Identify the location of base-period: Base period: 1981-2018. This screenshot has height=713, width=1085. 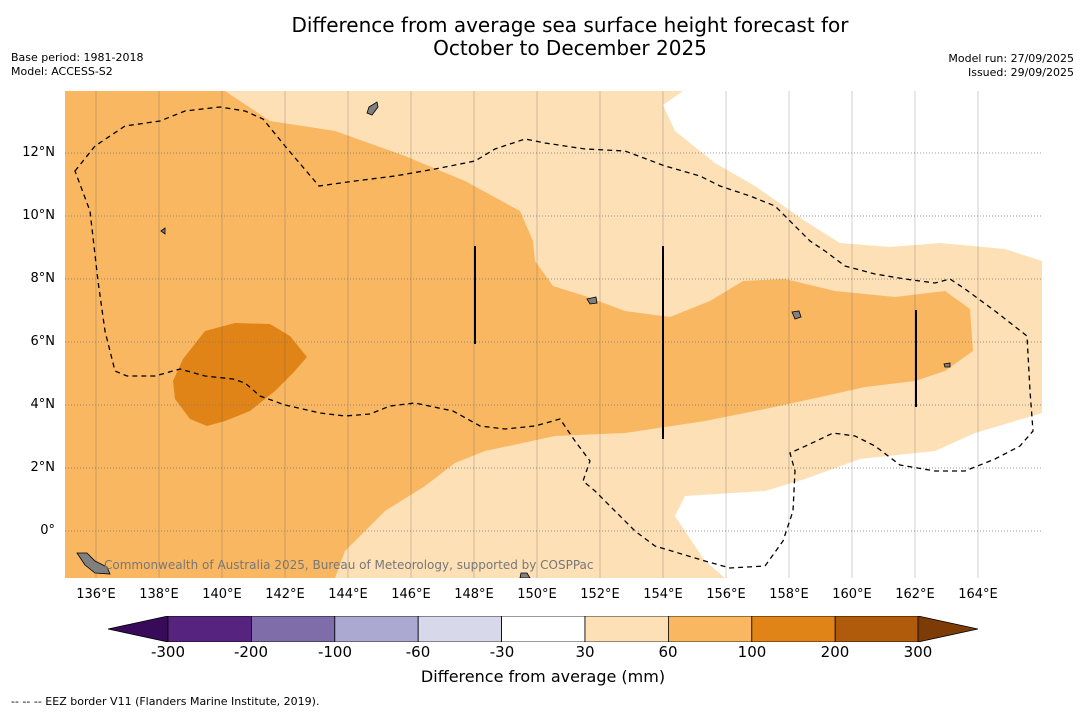
(77, 57).